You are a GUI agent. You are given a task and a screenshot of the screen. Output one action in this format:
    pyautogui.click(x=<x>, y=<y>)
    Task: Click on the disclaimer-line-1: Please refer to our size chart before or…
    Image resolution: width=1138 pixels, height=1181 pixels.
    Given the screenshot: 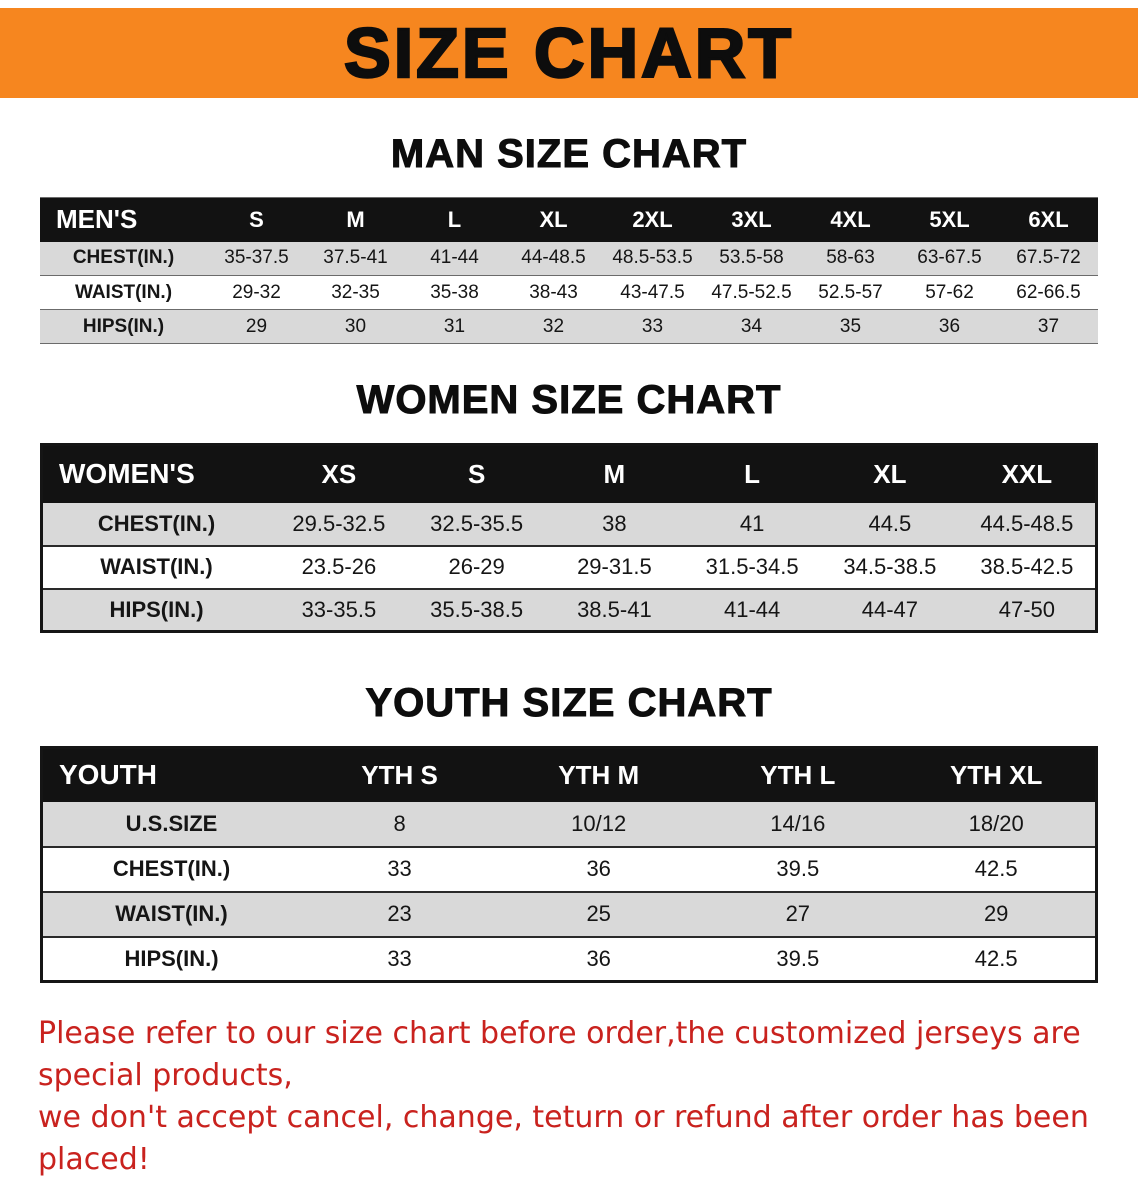 What is the action you would take?
    pyautogui.click(x=559, y=1054)
    